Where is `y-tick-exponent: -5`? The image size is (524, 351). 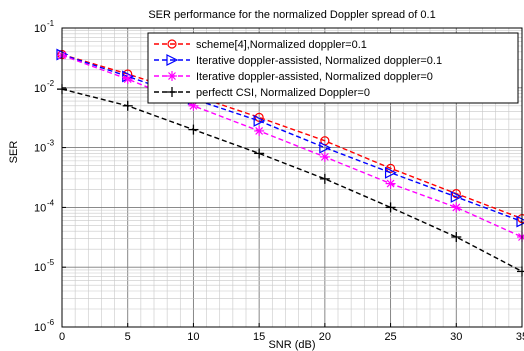 y-tick-exponent: -5 is located at coordinates (51, 262).